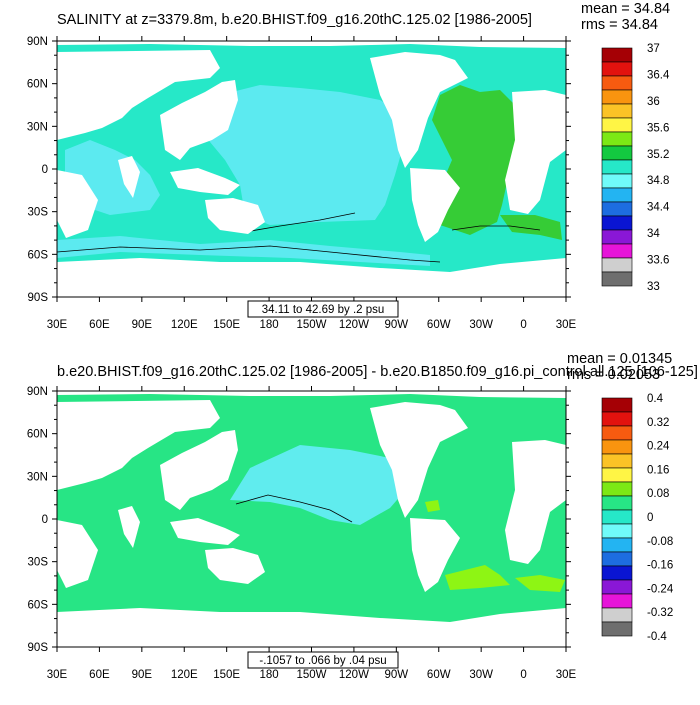  Describe the element at coordinates (38, 255) in the screenshot. I see `top-lat-label: 60S` at that location.